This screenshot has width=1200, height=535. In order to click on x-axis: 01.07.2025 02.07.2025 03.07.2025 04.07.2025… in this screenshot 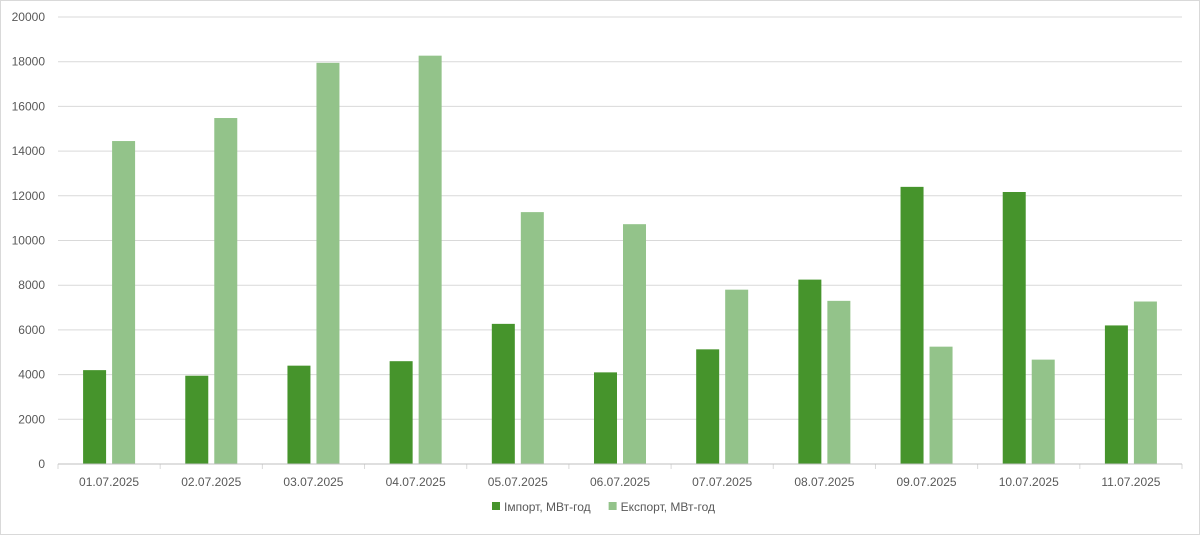, I will do `click(620, 476)`.